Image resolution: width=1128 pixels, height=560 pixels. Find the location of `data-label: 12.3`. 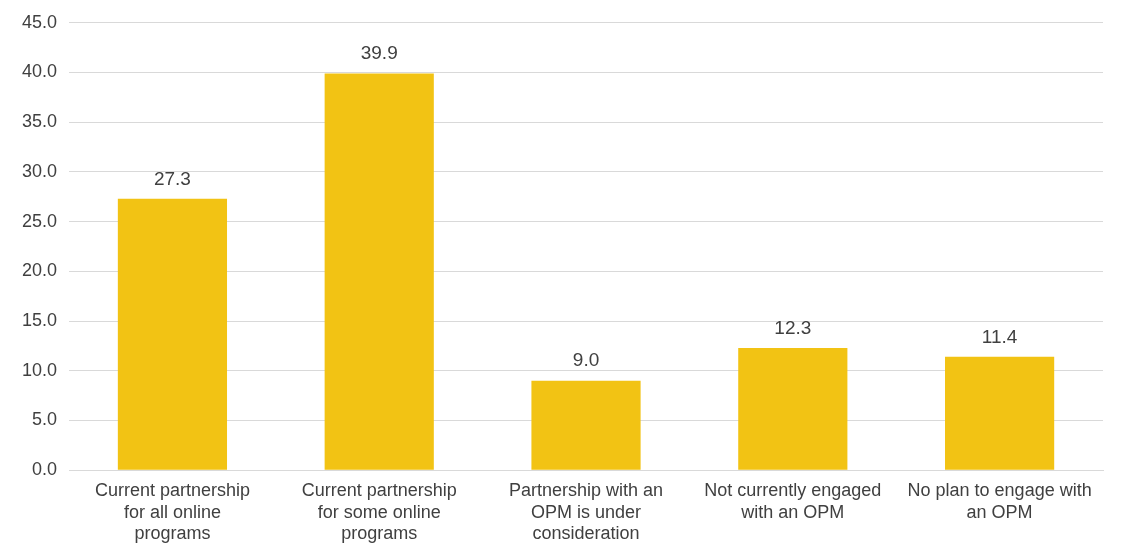

data-label: 12.3 is located at coordinates (793, 327).